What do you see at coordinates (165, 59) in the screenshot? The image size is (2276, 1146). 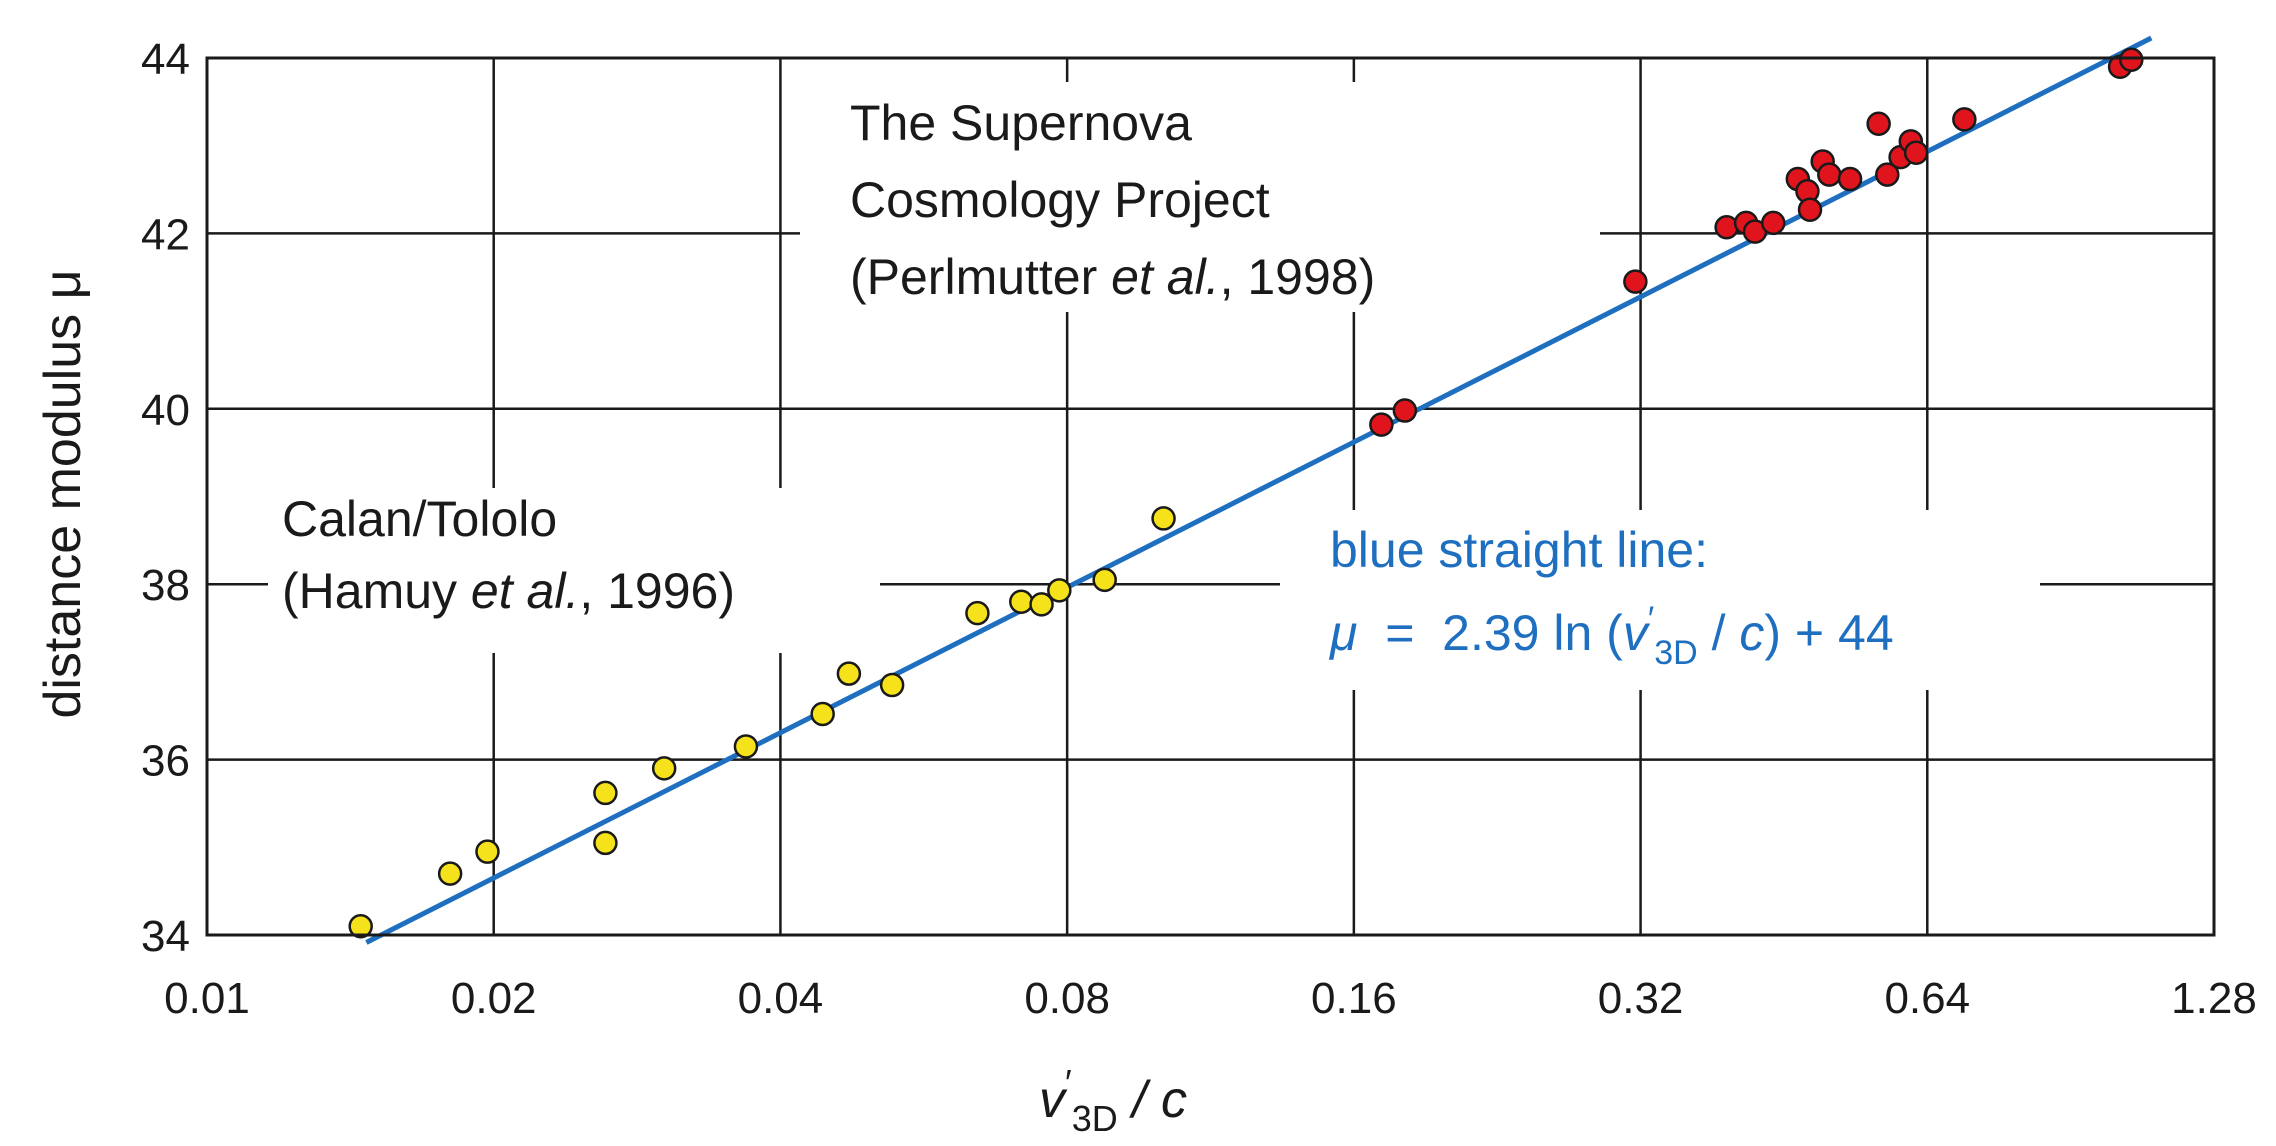 I see `y-tick-label: 44` at bounding box center [165, 59].